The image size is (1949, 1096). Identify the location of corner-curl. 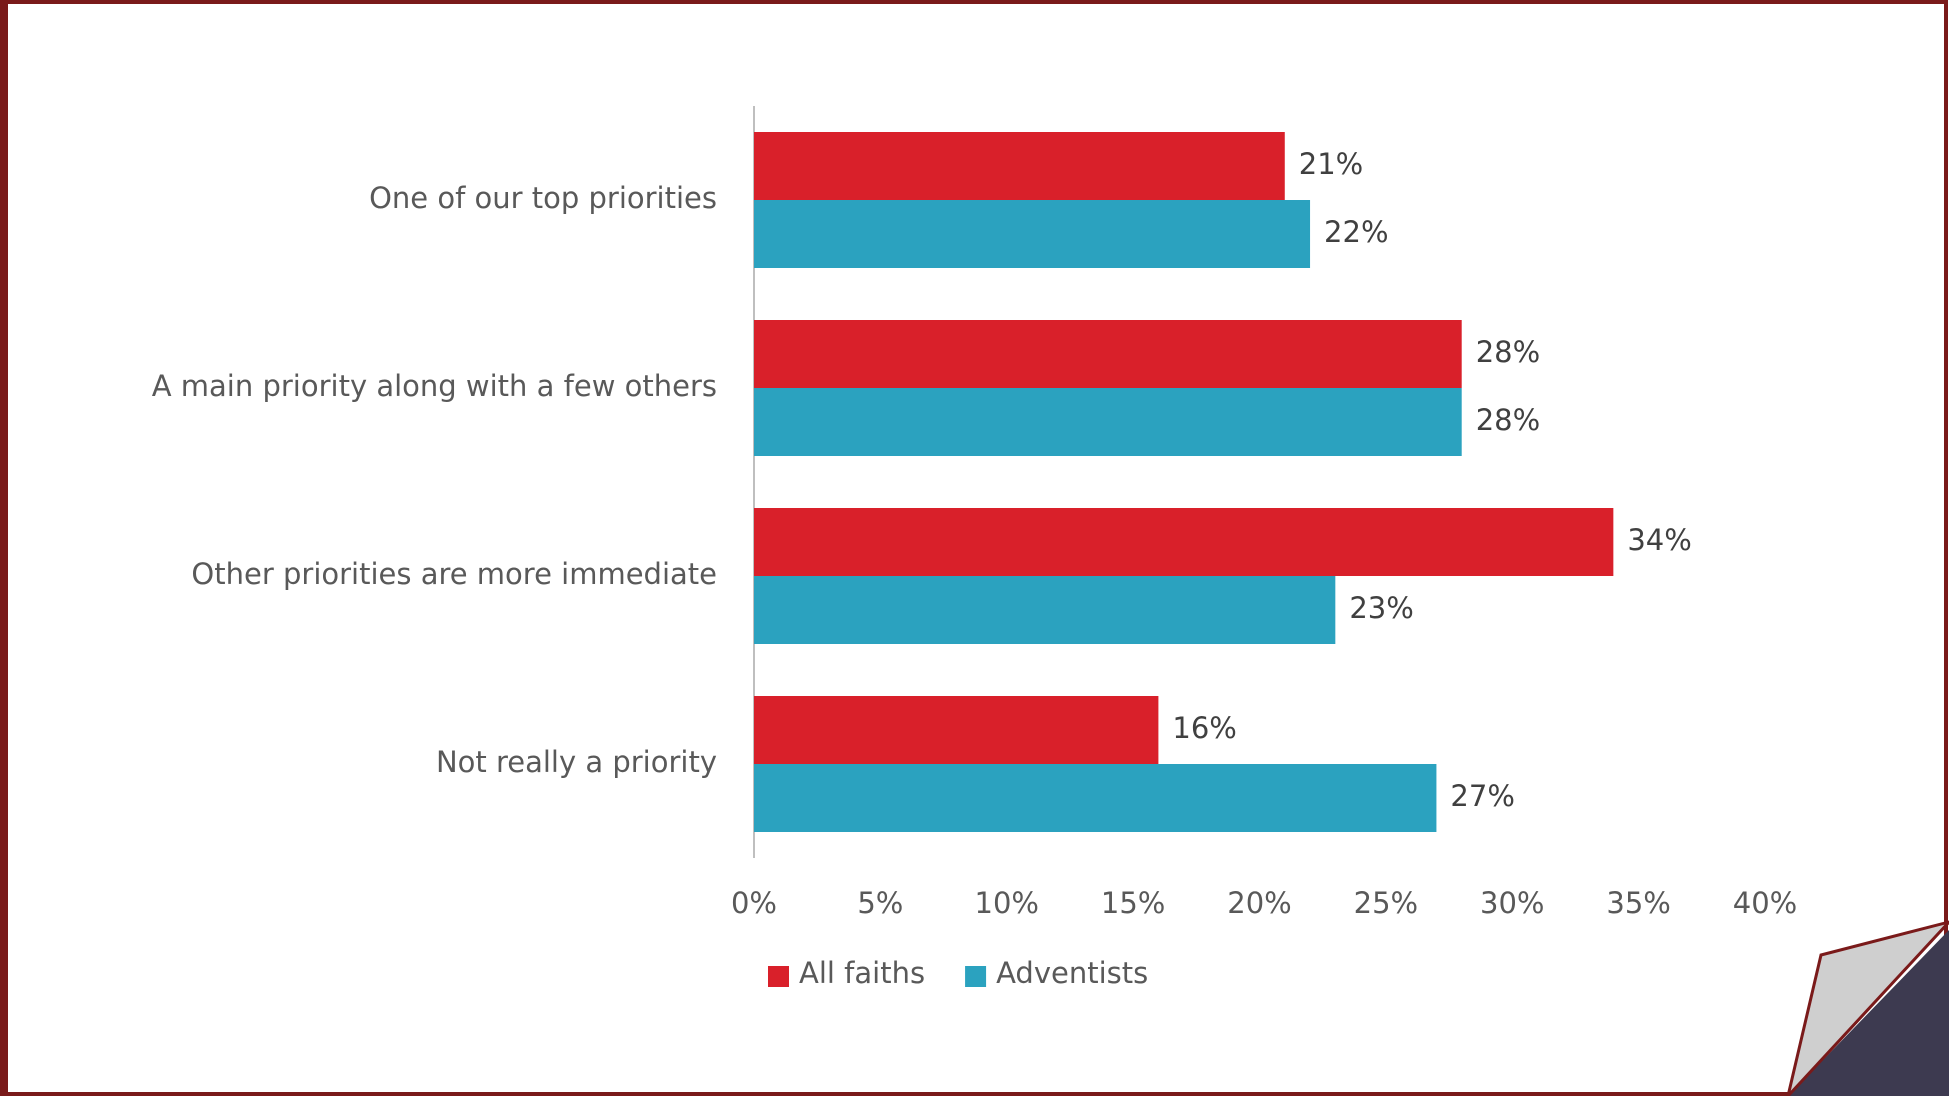
(1867, 1008).